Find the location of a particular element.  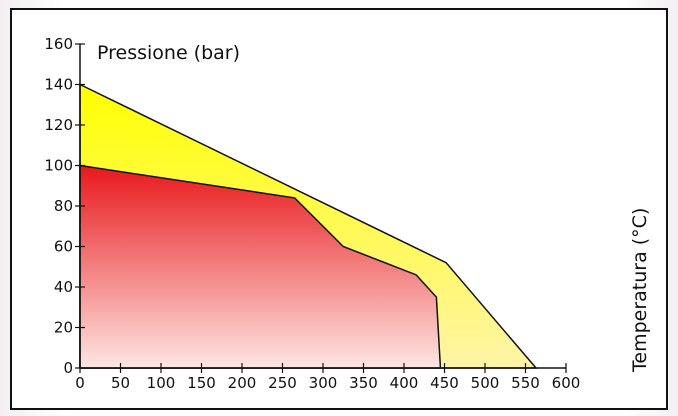

y-tick-label: 140 is located at coordinates (58, 85).